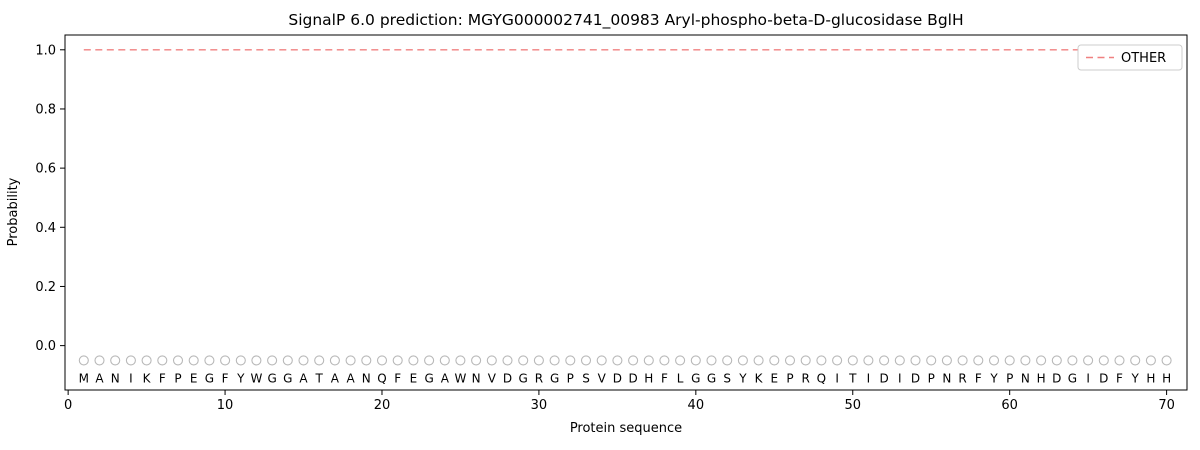 The image size is (1200, 450). I want to click on sequence-letter: L, so click(680, 379).